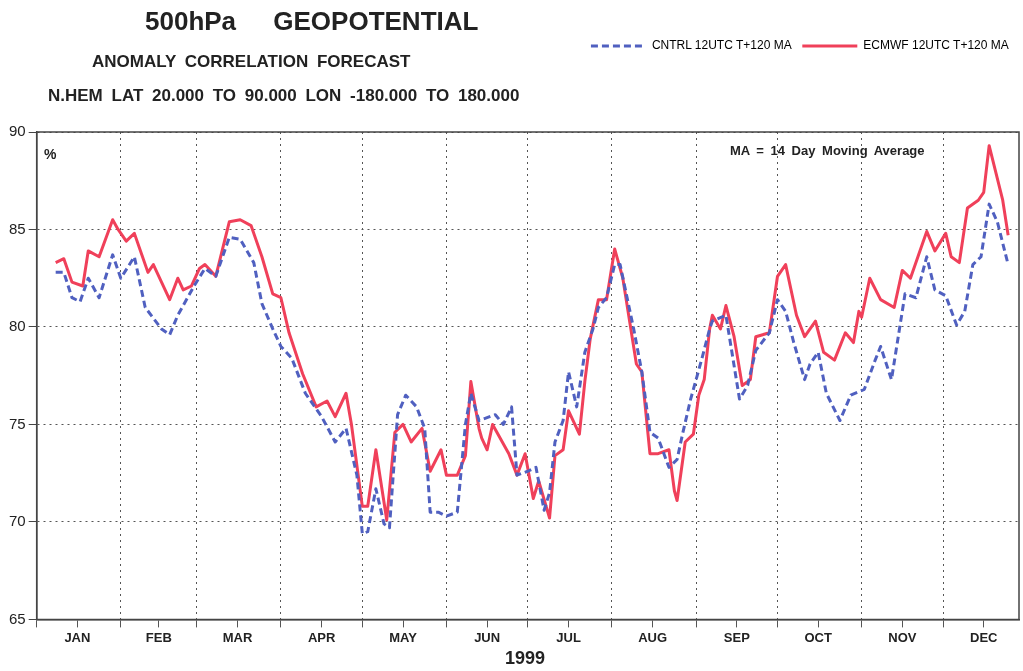  What do you see at coordinates (17, 326) in the screenshot?
I see `y-tick-label: 80` at bounding box center [17, 326].